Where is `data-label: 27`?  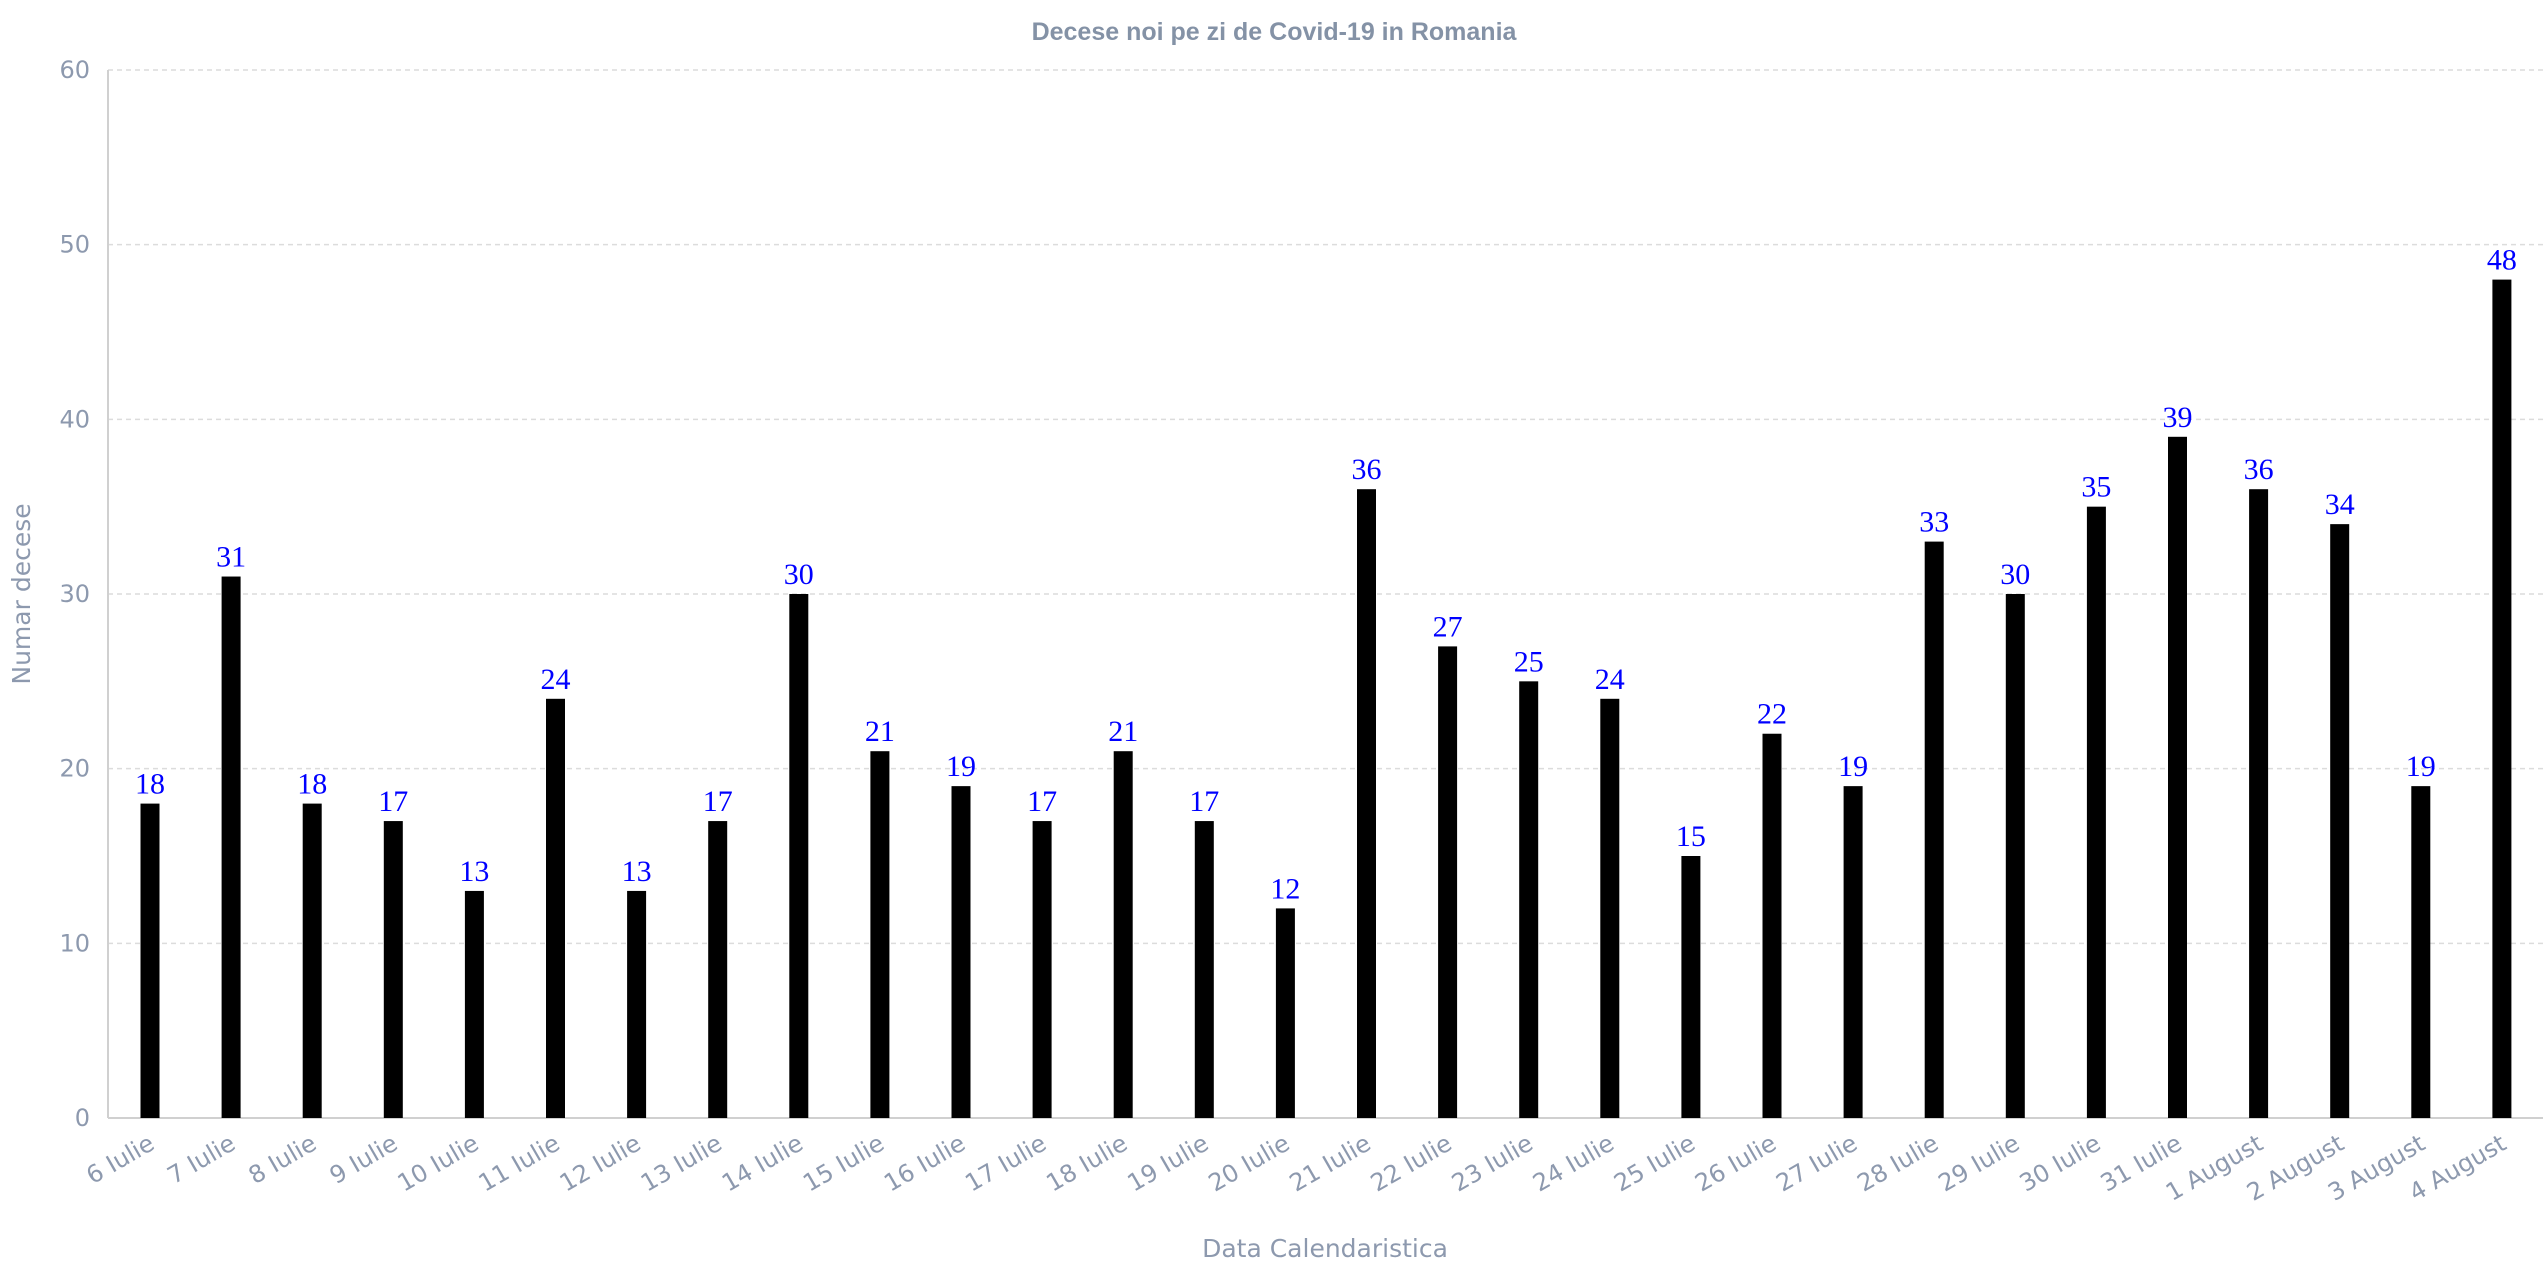
data-label: 27 is located at coordinates (1448, 626).